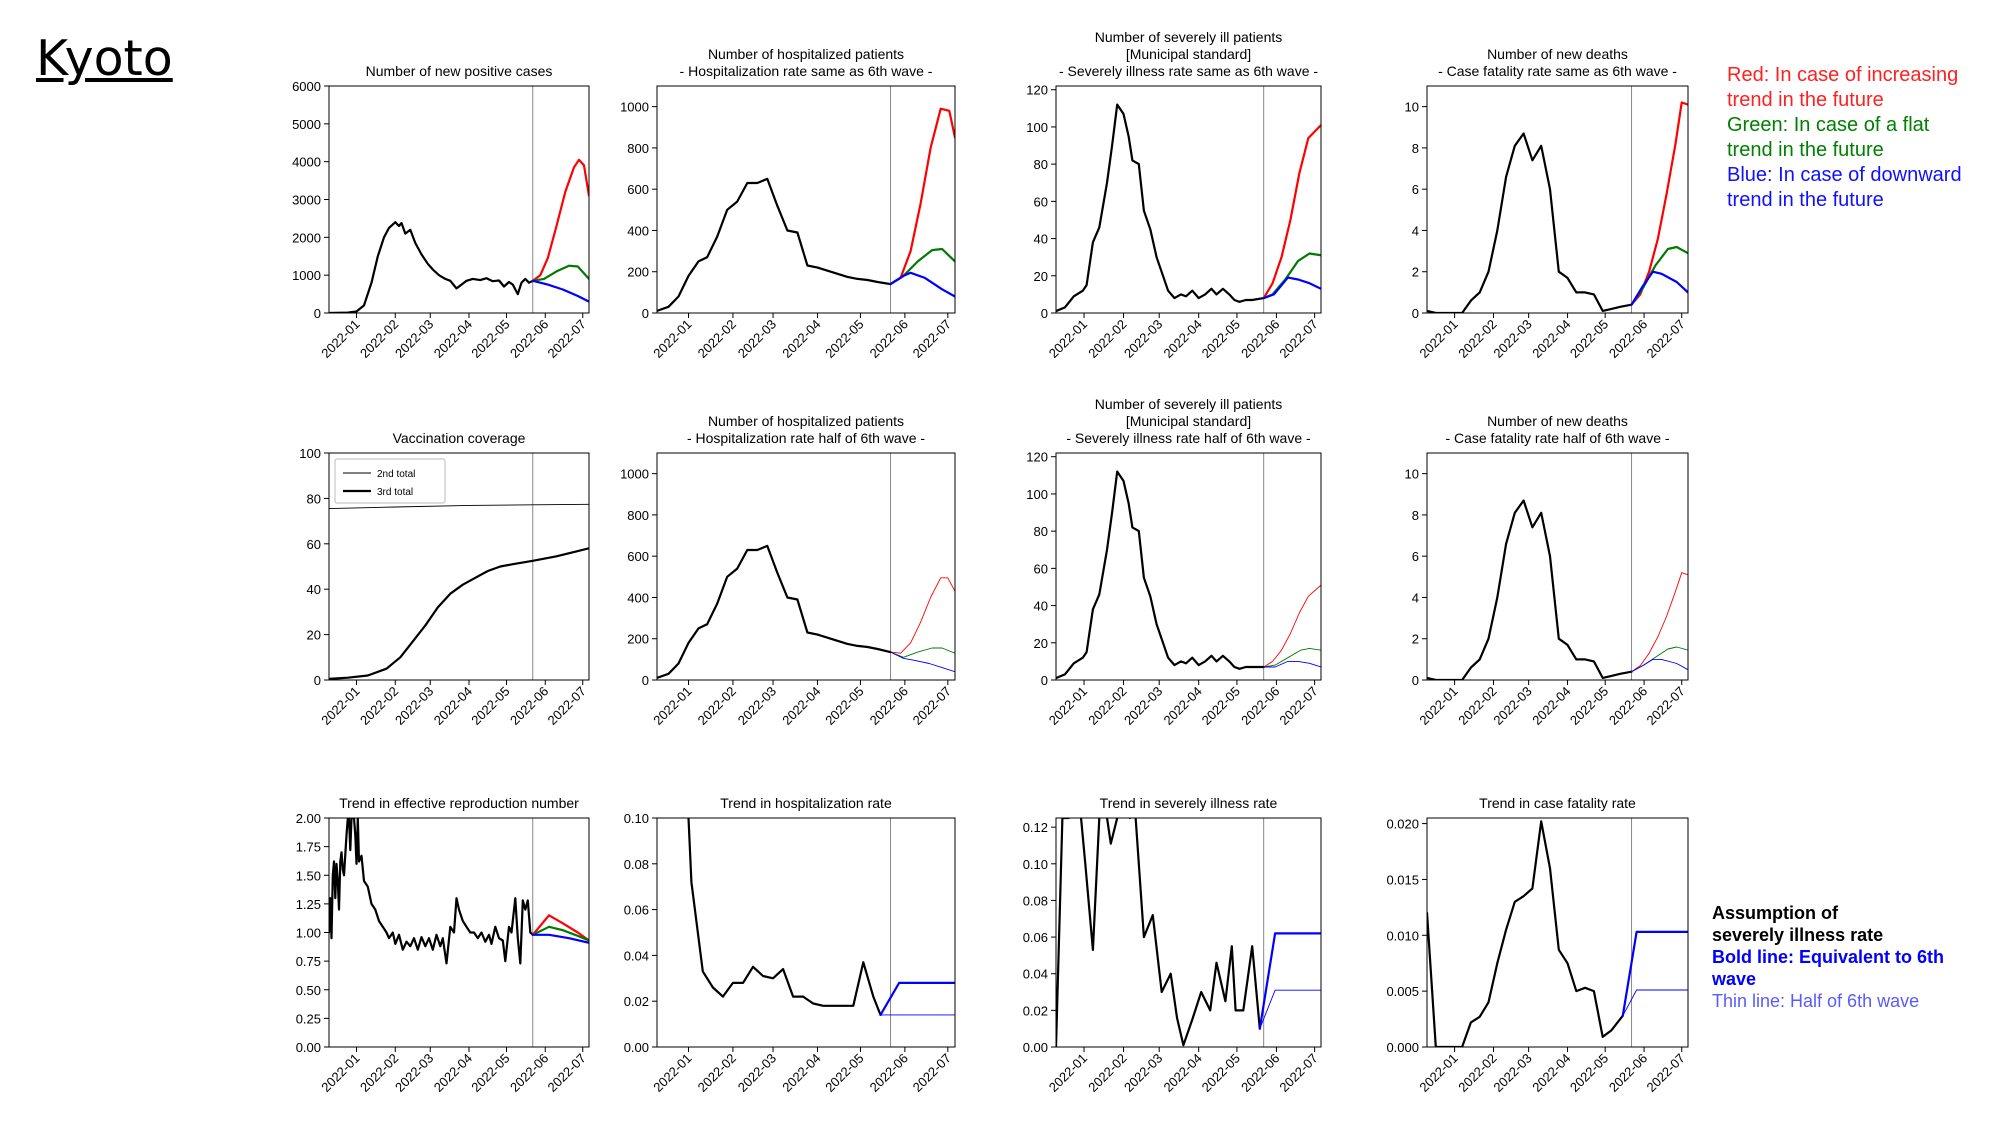 Image resolution: width=2000 pixels, height=1125 pixels. I want to click on y-tick-label: 6000, so click(306, 86).